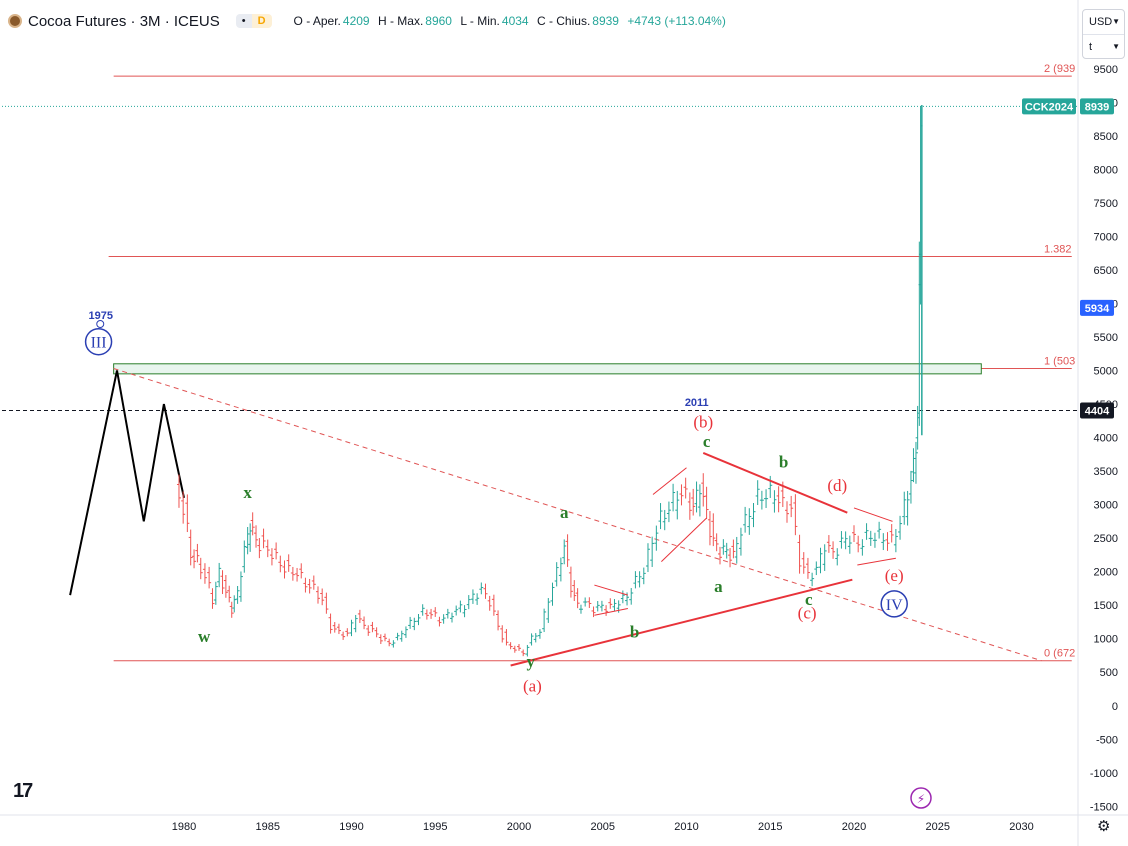 The image size is (1128, 846). Describe the element at coordinates (1109, 673) in the screenshot. I see `y-tick-label: 500` at that location.